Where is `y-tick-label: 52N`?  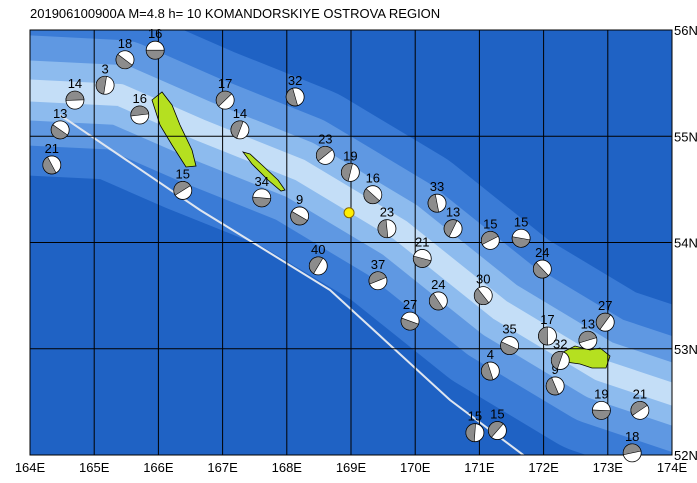 y-tick-label: 52N is located at coordinates (685, 455).